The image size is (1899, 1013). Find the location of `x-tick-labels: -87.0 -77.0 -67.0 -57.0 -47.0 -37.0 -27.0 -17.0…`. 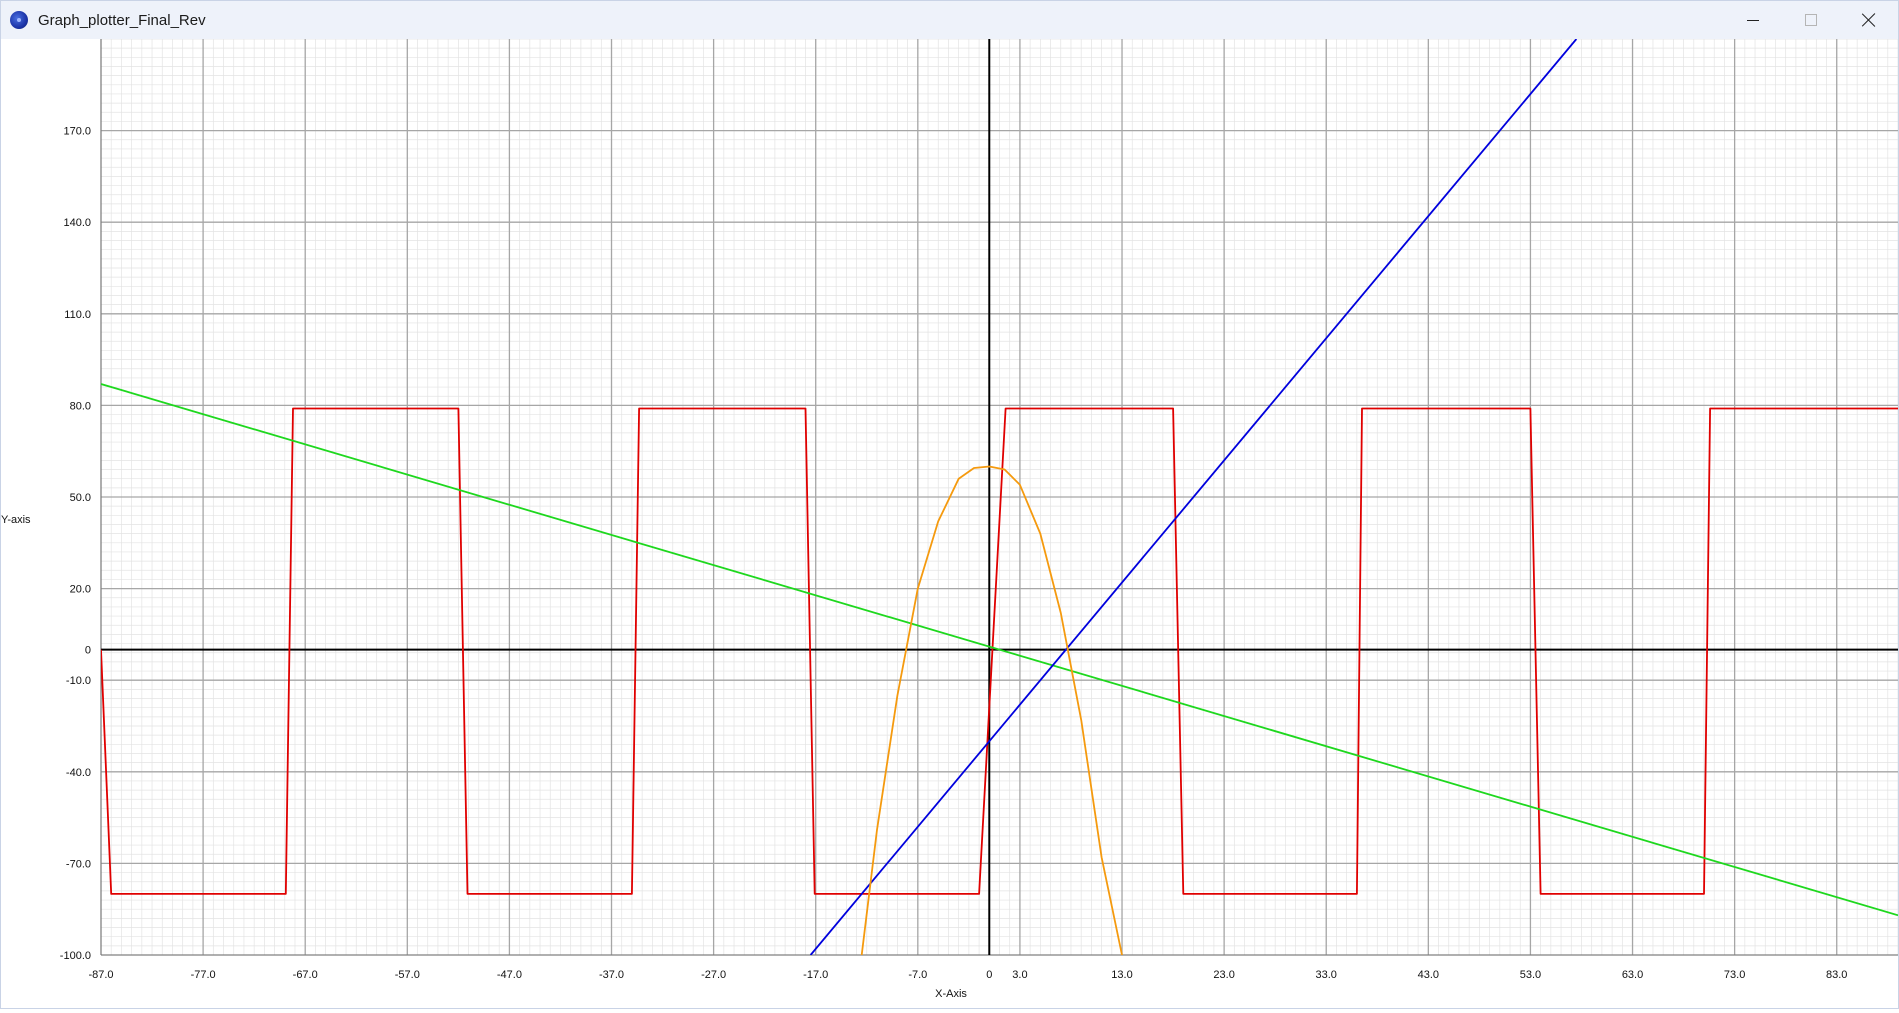

x-tick-labels: -87.0 -77.0 -67.0 -57.0 -47.0 -37.0 -27.0 -17.0… is located at coordinates (967, 975).